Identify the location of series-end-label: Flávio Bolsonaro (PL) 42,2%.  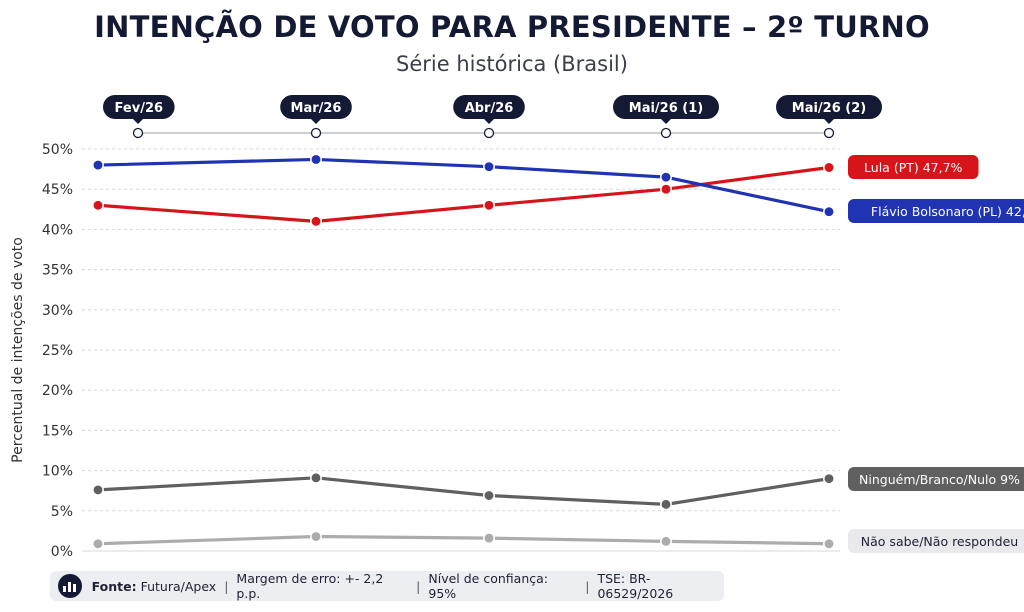
(936, 211).